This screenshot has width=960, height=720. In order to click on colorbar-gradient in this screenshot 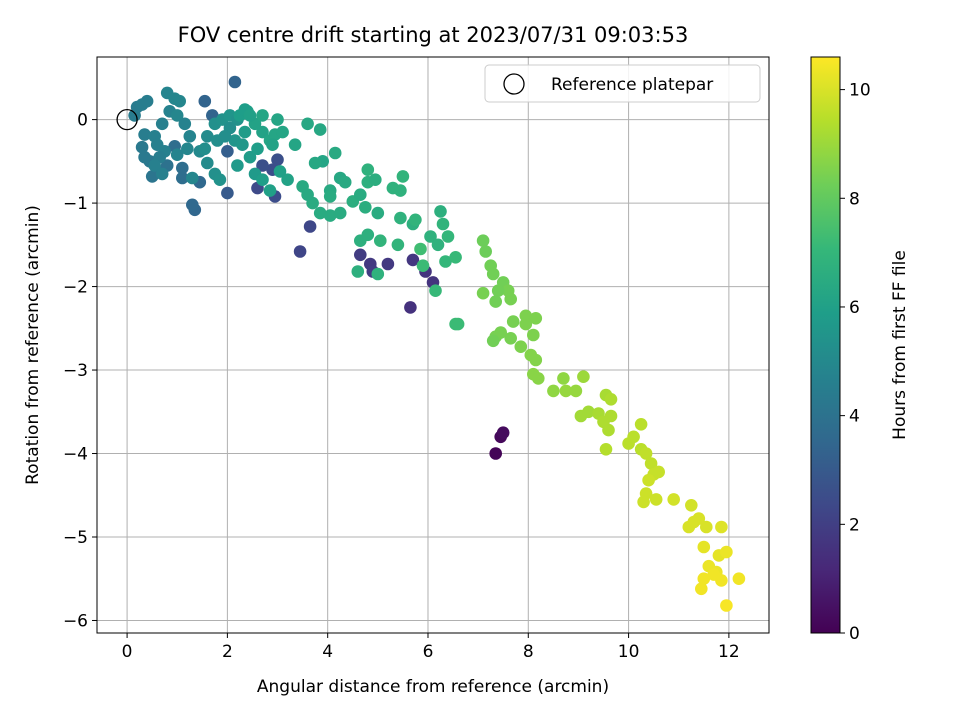, I will do `click(825, 345)`.